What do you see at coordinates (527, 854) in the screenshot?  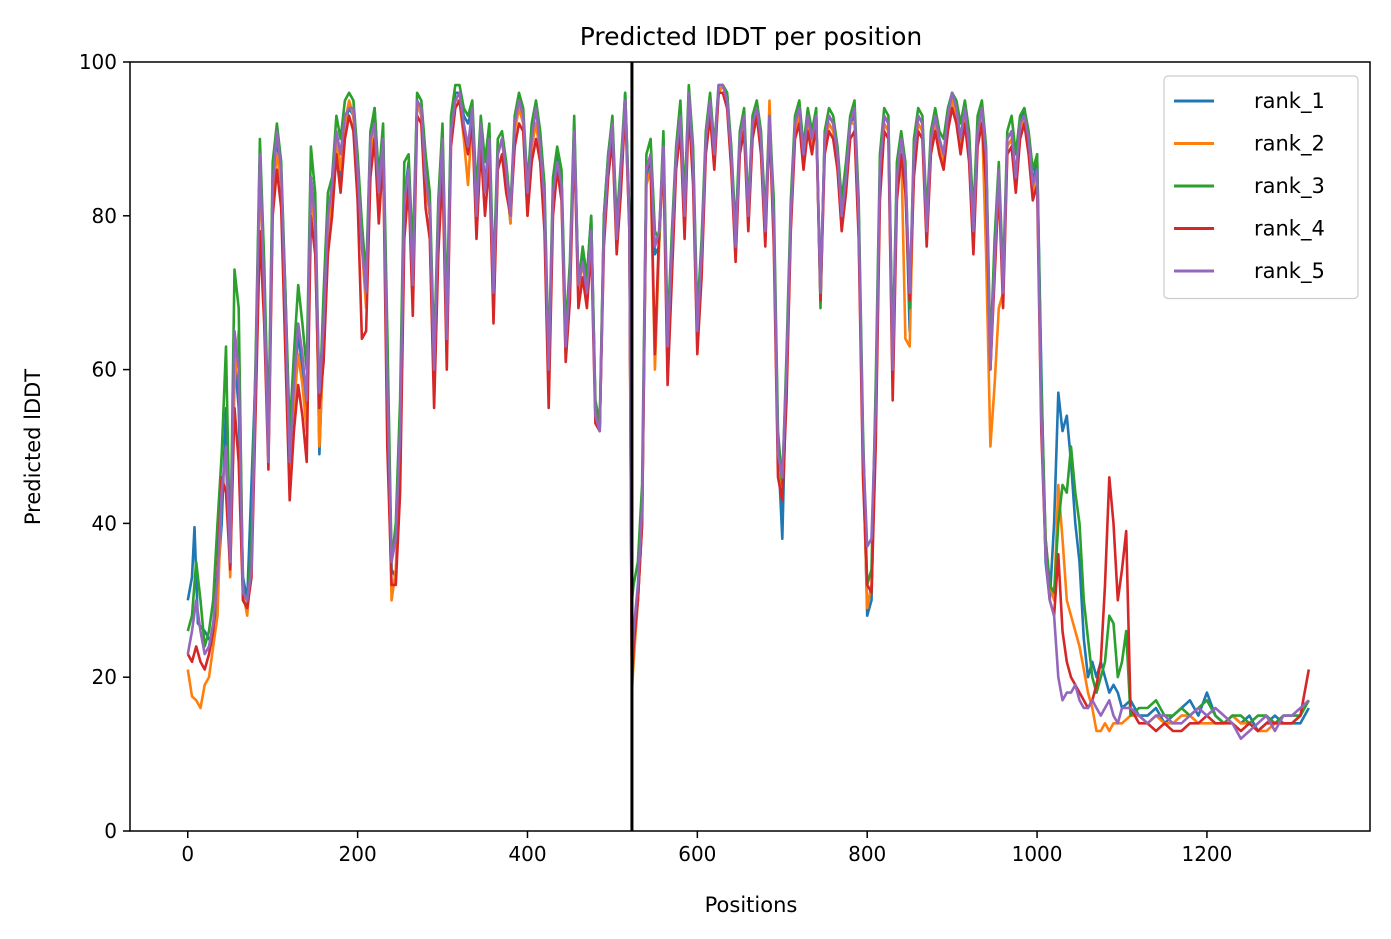 I see `x-tick-label: 400` at bounding box center [527, 854].